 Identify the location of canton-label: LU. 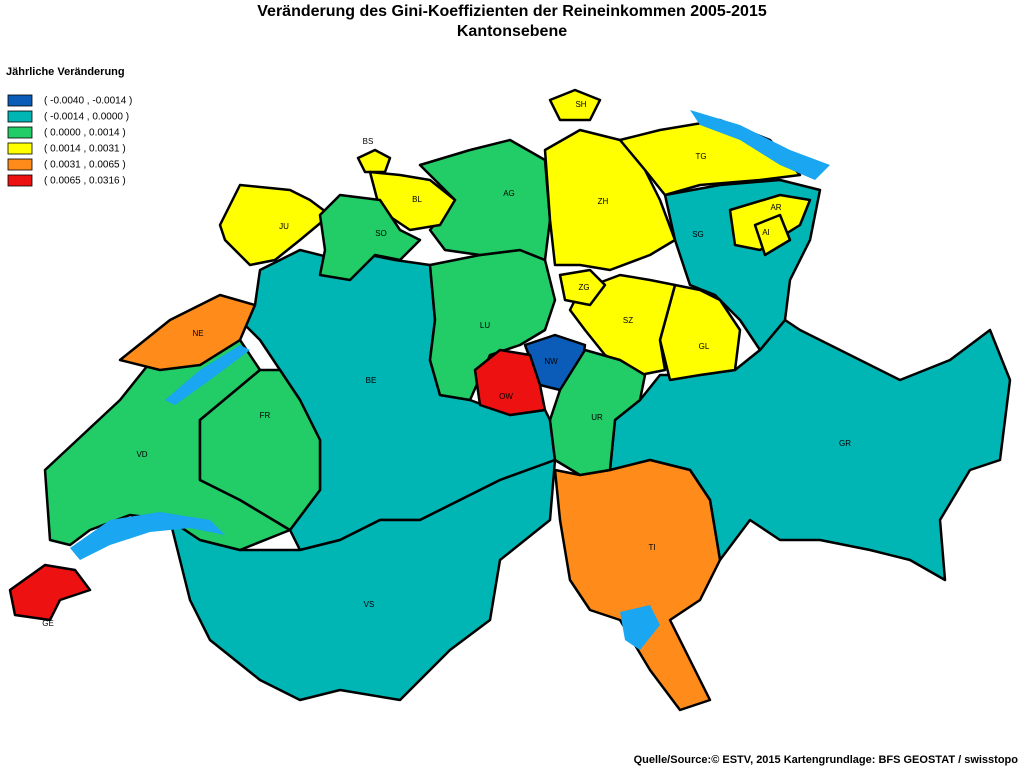
(485, 325).